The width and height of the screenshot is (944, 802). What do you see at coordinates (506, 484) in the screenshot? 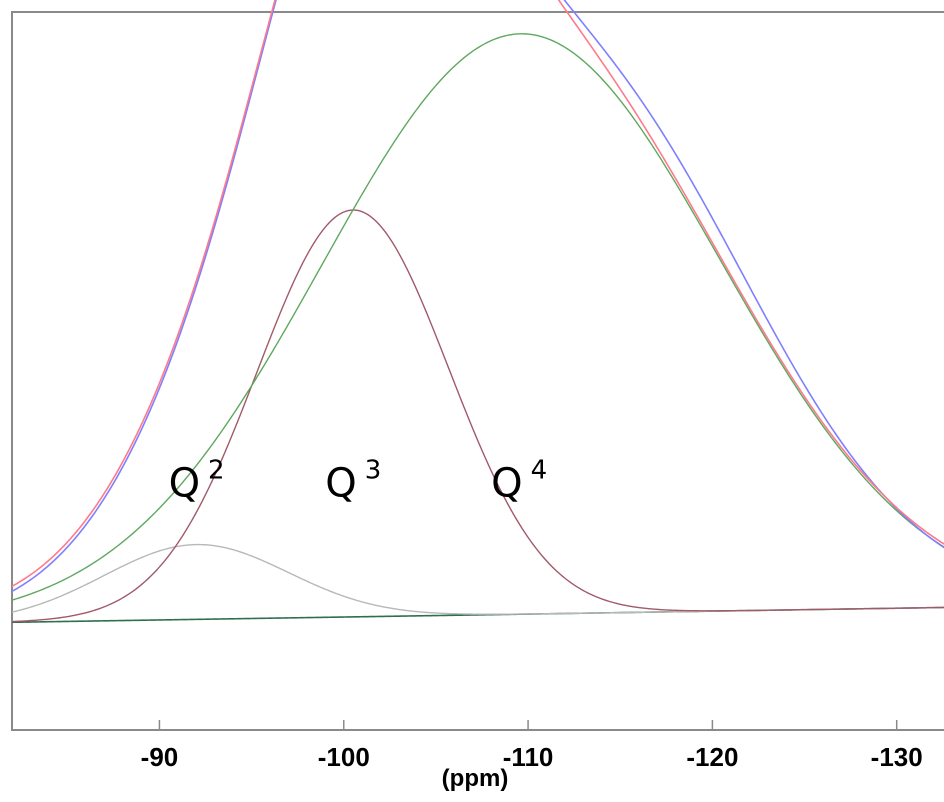
I see `peak-label-q4: Q` at bounding box center [506, 484].